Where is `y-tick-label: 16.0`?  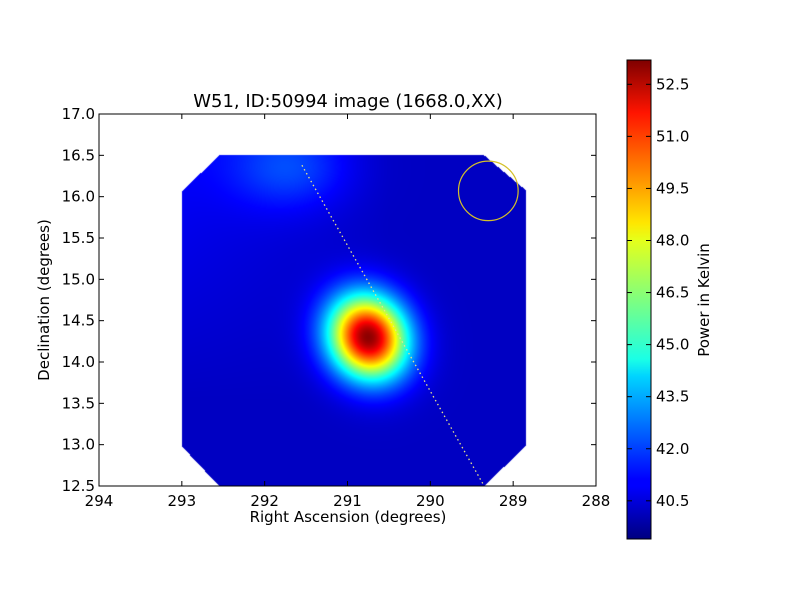
y-tick-label: 16.0 is located at coordinates (78, 197).